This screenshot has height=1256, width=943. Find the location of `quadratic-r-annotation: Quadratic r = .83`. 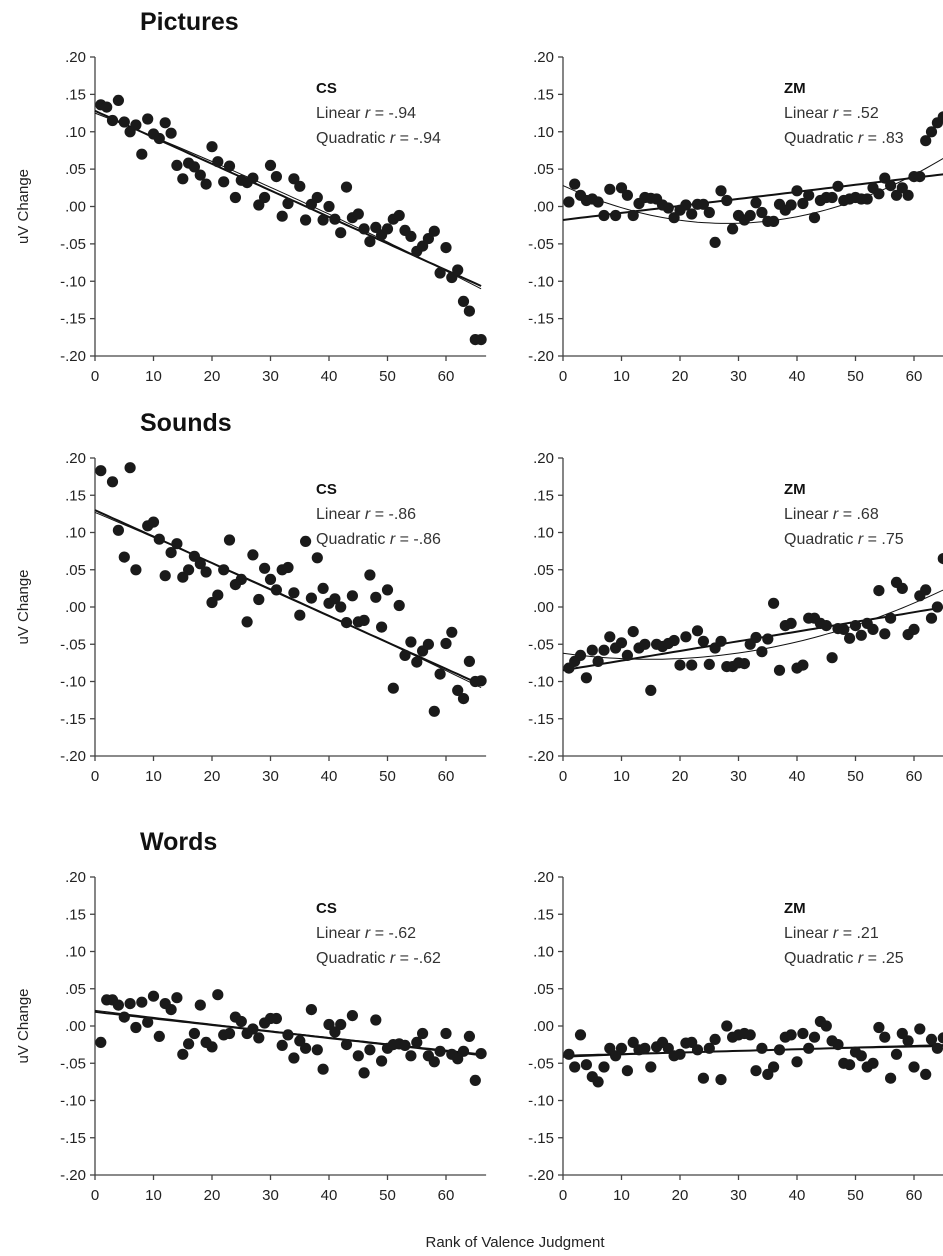

quadratic-r-annotation: Quadratic r = .83 is located at coordinates (844, 138).